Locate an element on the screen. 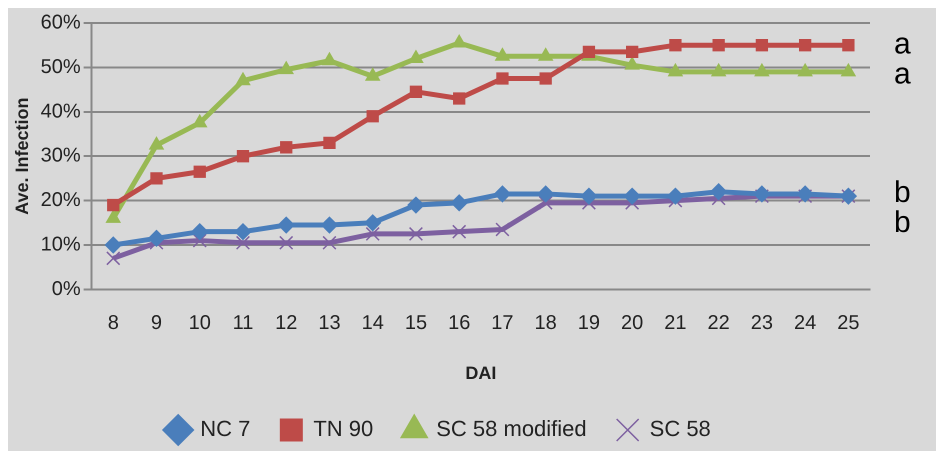  y-tick-label: 50% is located at coordinates (60, 67).